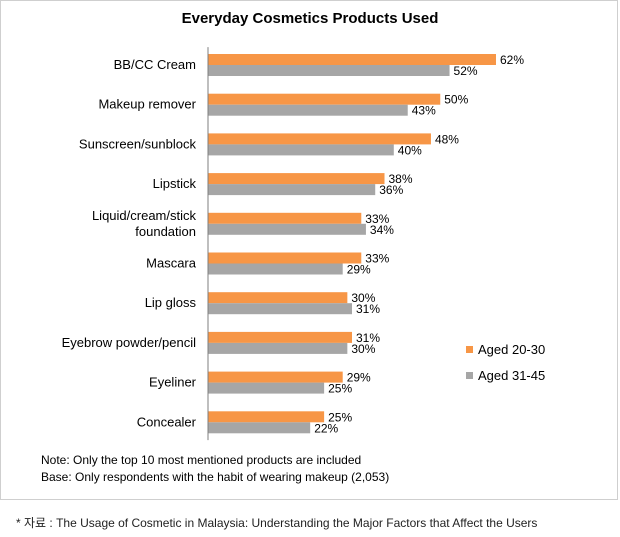 This screenshot has width=620, height=537. Describe the element at coordinates (511, 349) in the screenshot. I see `legend-label: Aged 20-30` at that location.